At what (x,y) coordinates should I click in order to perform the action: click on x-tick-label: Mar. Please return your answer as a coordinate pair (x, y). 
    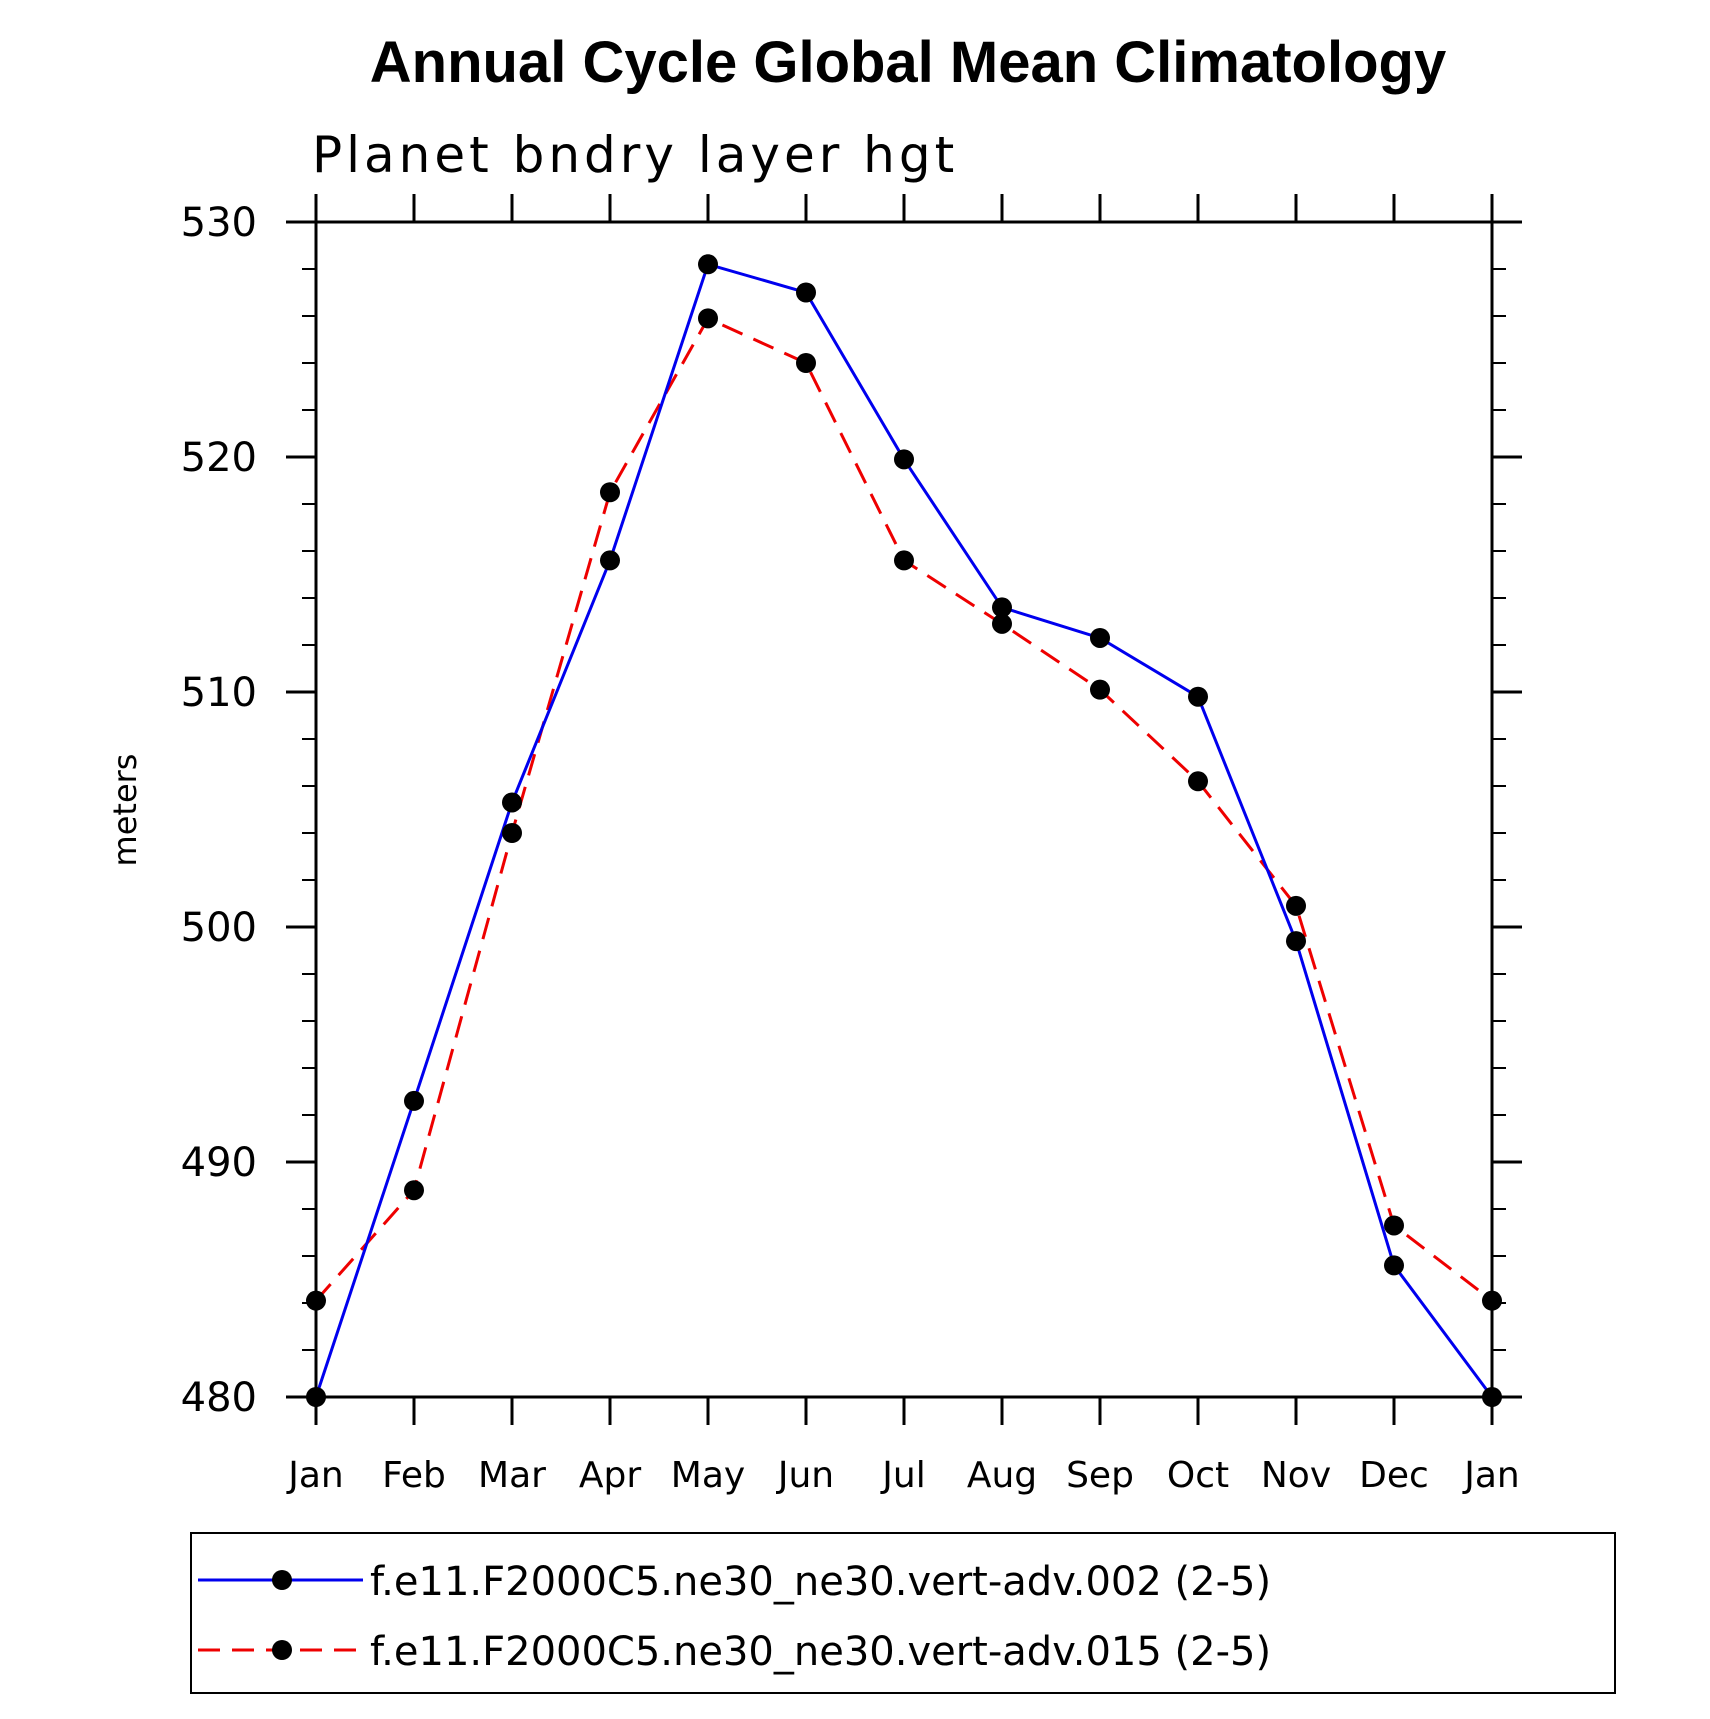
    Looking at the image, I should click on (512, 1475).